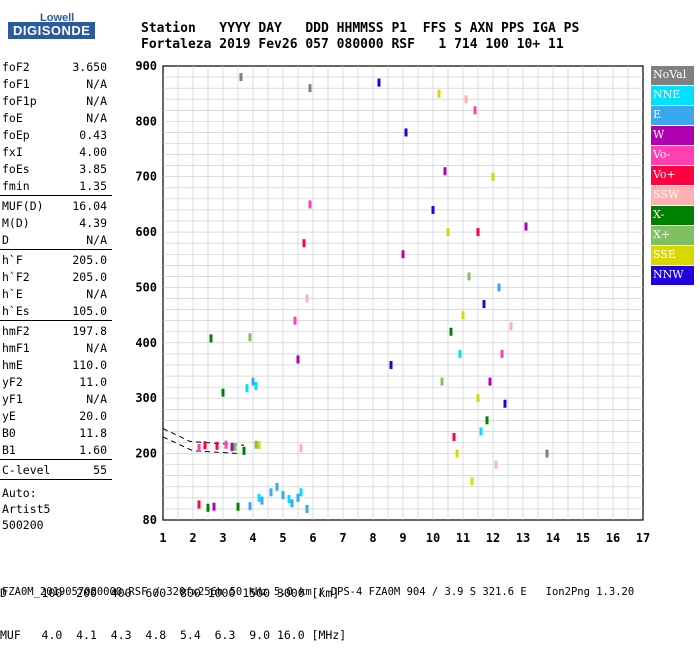 Image resolution: width=700 pixels, height=656 pixels. I want to click on param-row: fmin 1.35, so click(56, 185).